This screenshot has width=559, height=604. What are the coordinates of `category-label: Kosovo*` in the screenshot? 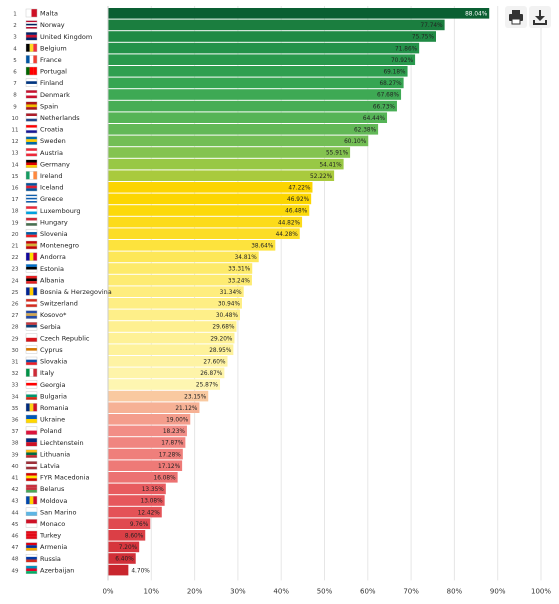 It's located at (53, 315).